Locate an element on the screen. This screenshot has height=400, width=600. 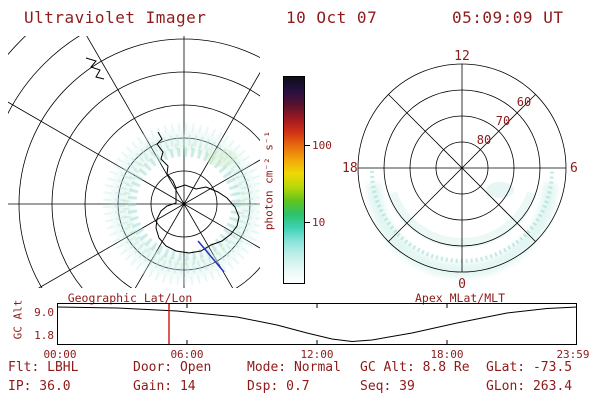
strip-xtick-1200: 12:00 is located at coordinates (317, 354).